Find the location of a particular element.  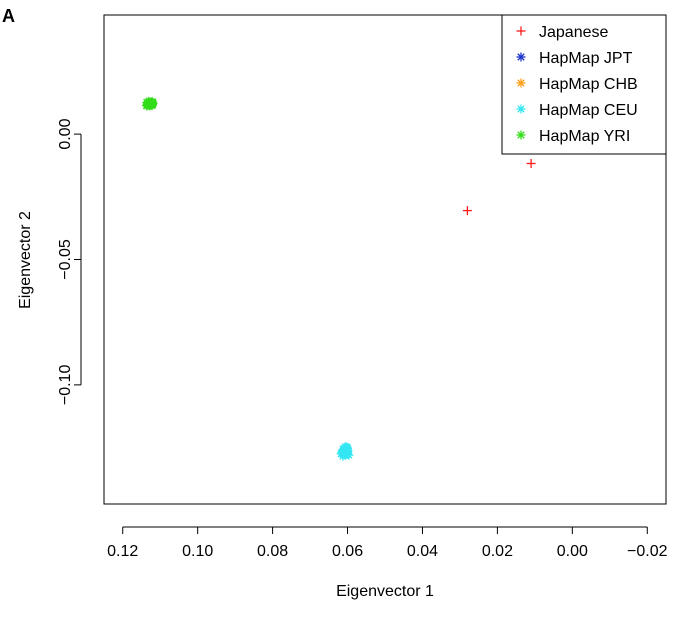

x-axis: 0.12 0.10 0.08 0.06 0.04 0.02 0.00 −0.02 is located at coordinates (387, 543).